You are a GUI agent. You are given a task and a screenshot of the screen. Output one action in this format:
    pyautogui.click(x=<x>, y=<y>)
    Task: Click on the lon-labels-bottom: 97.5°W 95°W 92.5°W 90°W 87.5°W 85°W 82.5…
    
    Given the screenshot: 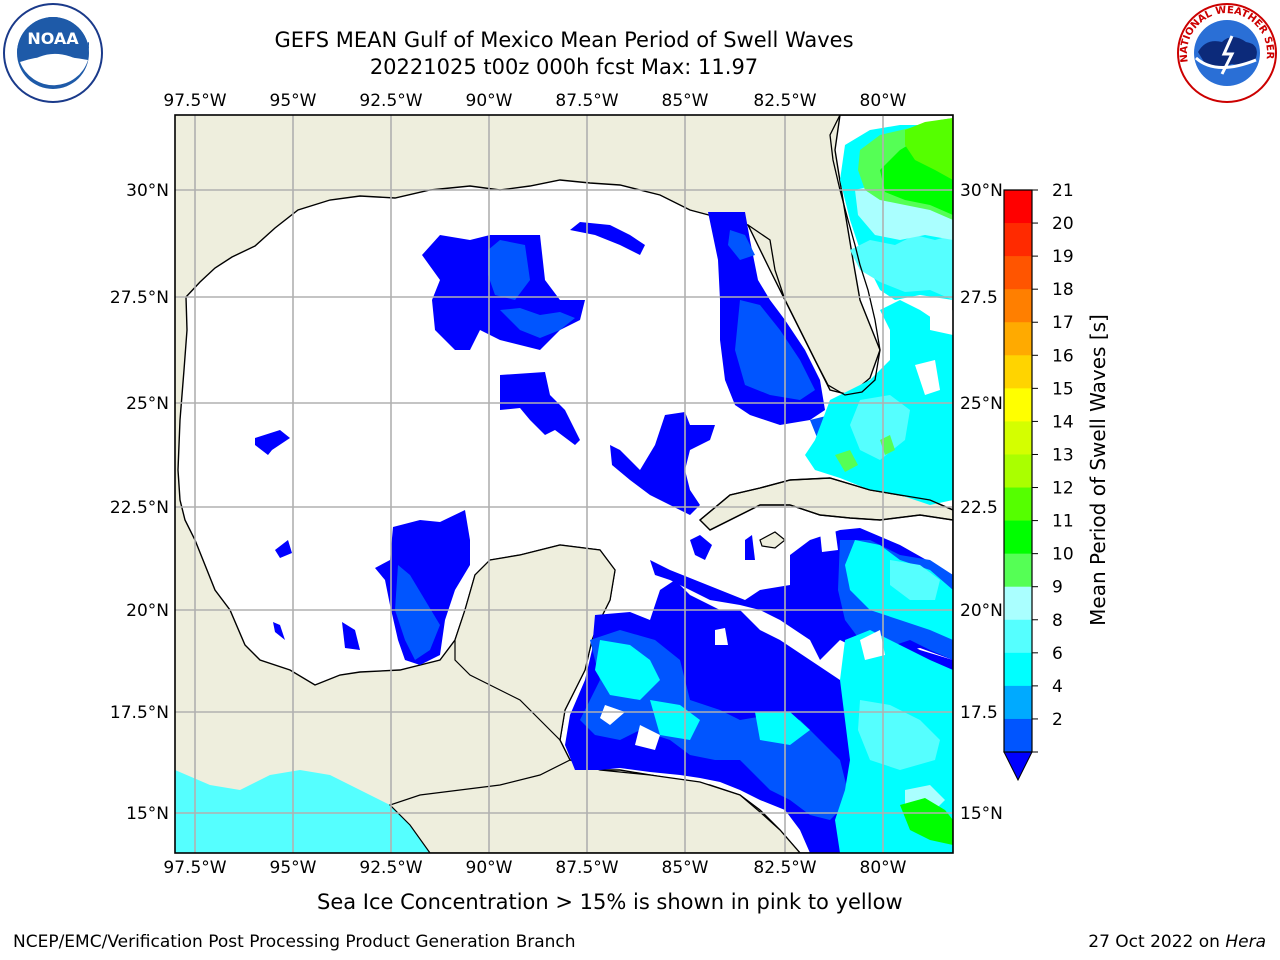 What is the action you would take?
    pyautogui.click(x=534, y=868)
    